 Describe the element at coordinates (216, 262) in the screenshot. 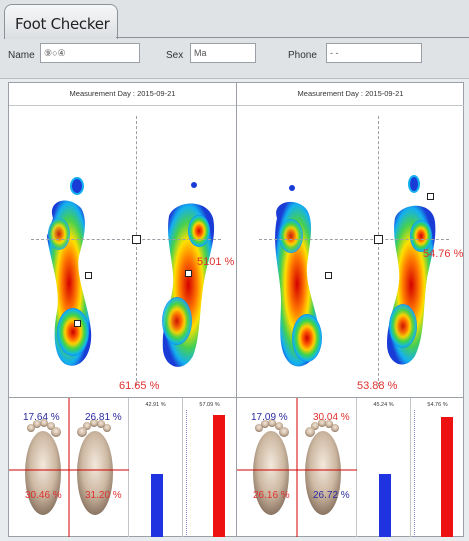

I see `right-foot-percent: 5101 %` at that location.